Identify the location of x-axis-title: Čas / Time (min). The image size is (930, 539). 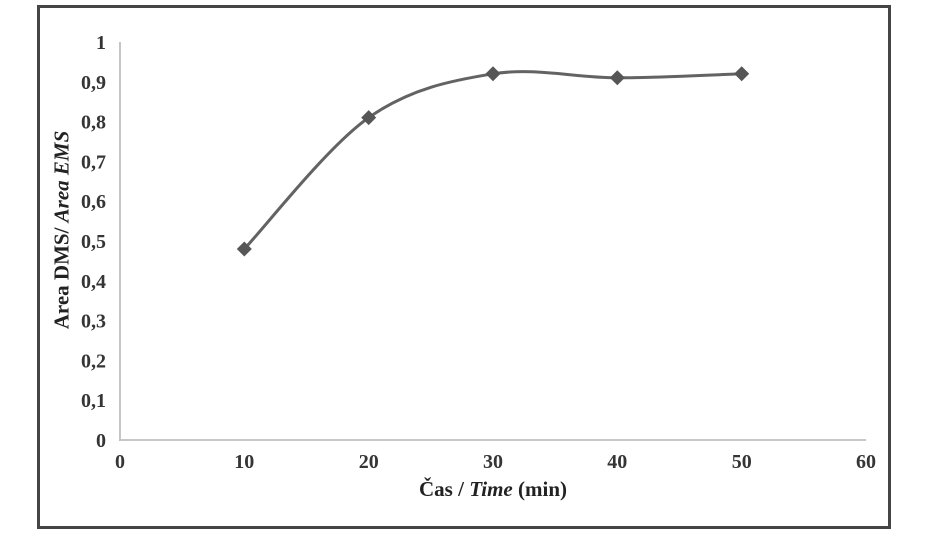
(493, 489).